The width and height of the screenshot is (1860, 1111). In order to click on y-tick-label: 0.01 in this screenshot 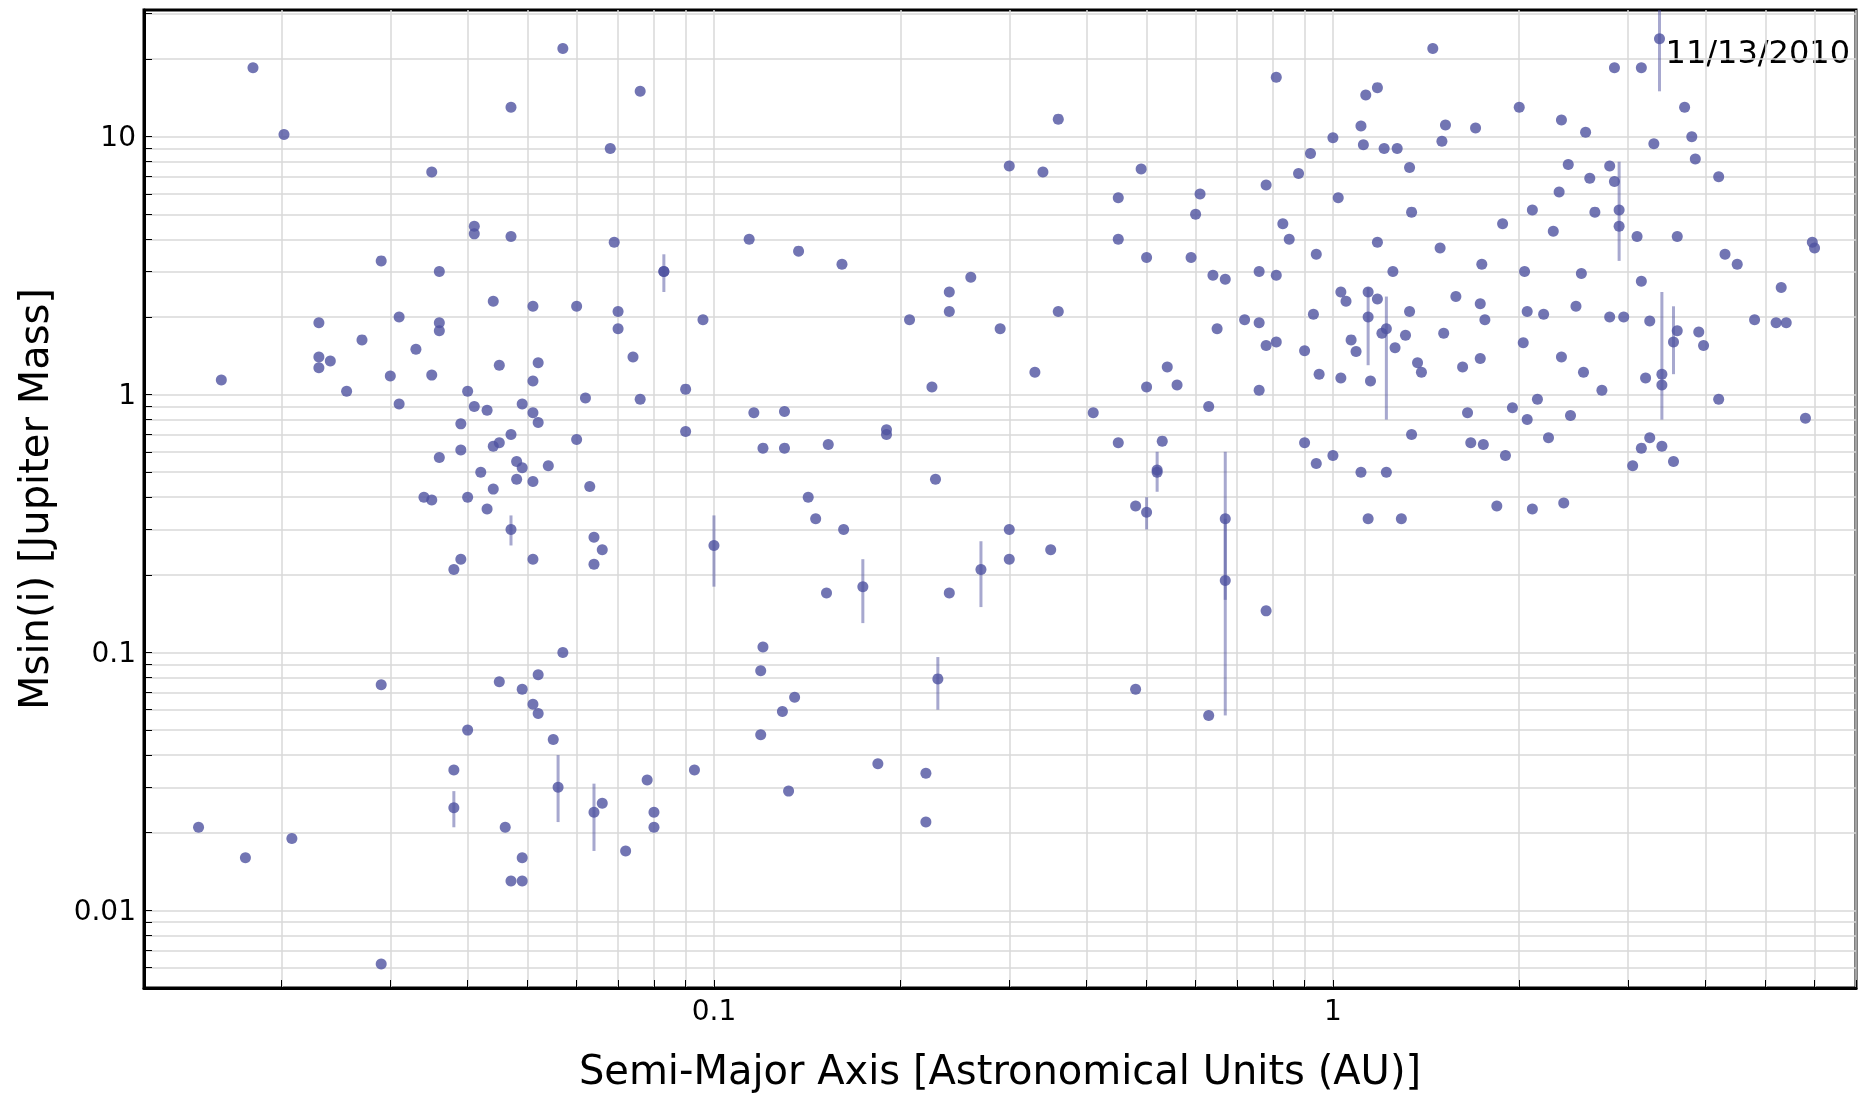, I will do `click(104, 910)`.